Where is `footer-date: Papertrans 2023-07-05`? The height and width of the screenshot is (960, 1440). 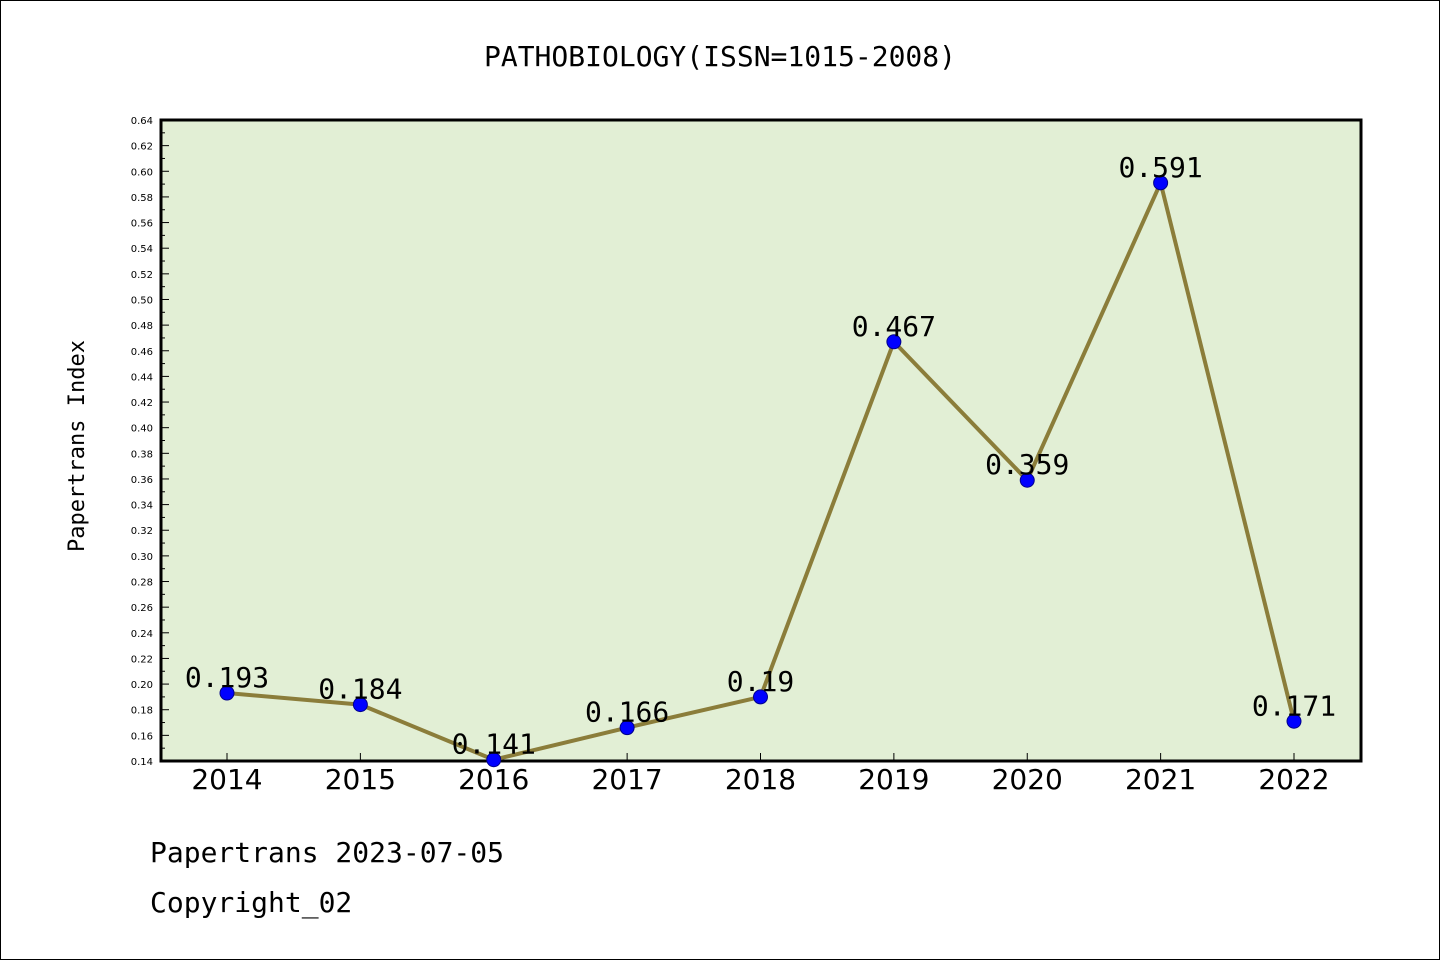
footer-date: Papertrans 2023-07-05 is located at coordinates (327, 852).